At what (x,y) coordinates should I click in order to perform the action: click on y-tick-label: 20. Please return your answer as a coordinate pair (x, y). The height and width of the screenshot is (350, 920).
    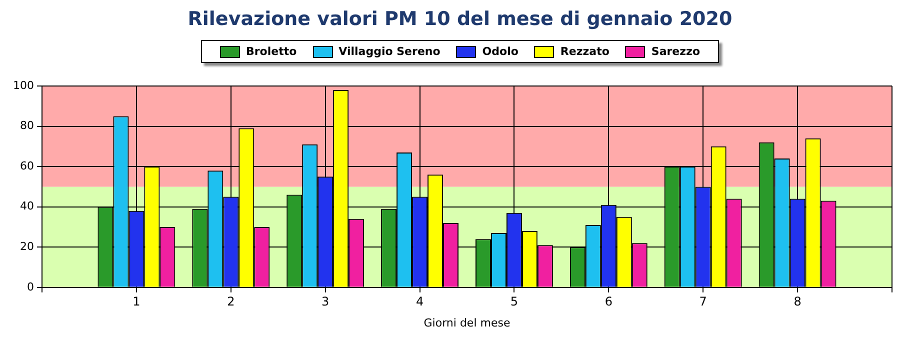
    Looking at the image, I should click on (27, 246).